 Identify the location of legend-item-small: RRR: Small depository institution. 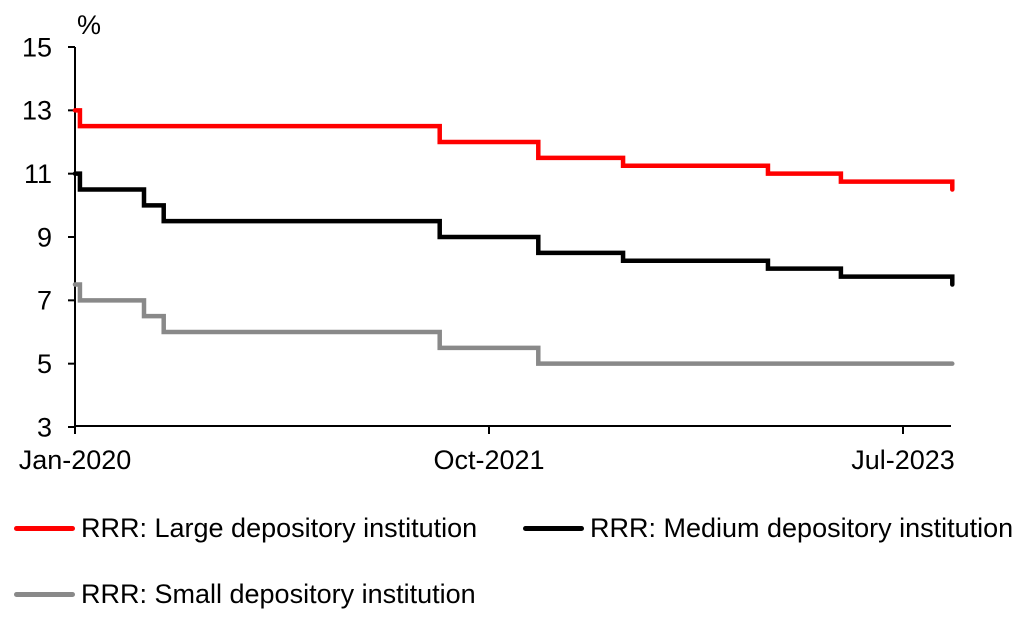
(245, 594).